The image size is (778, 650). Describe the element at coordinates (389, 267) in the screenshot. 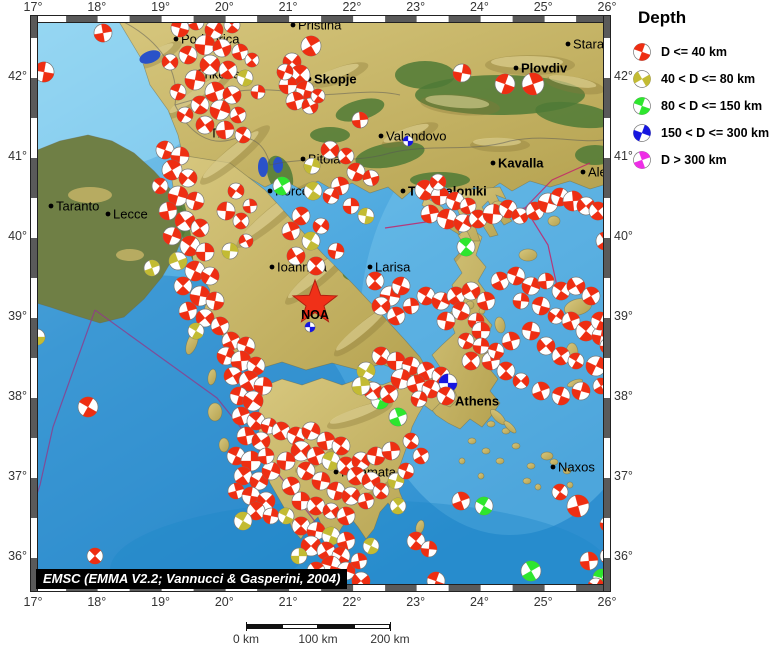

I see `city-larisa: Larisa` at that location.